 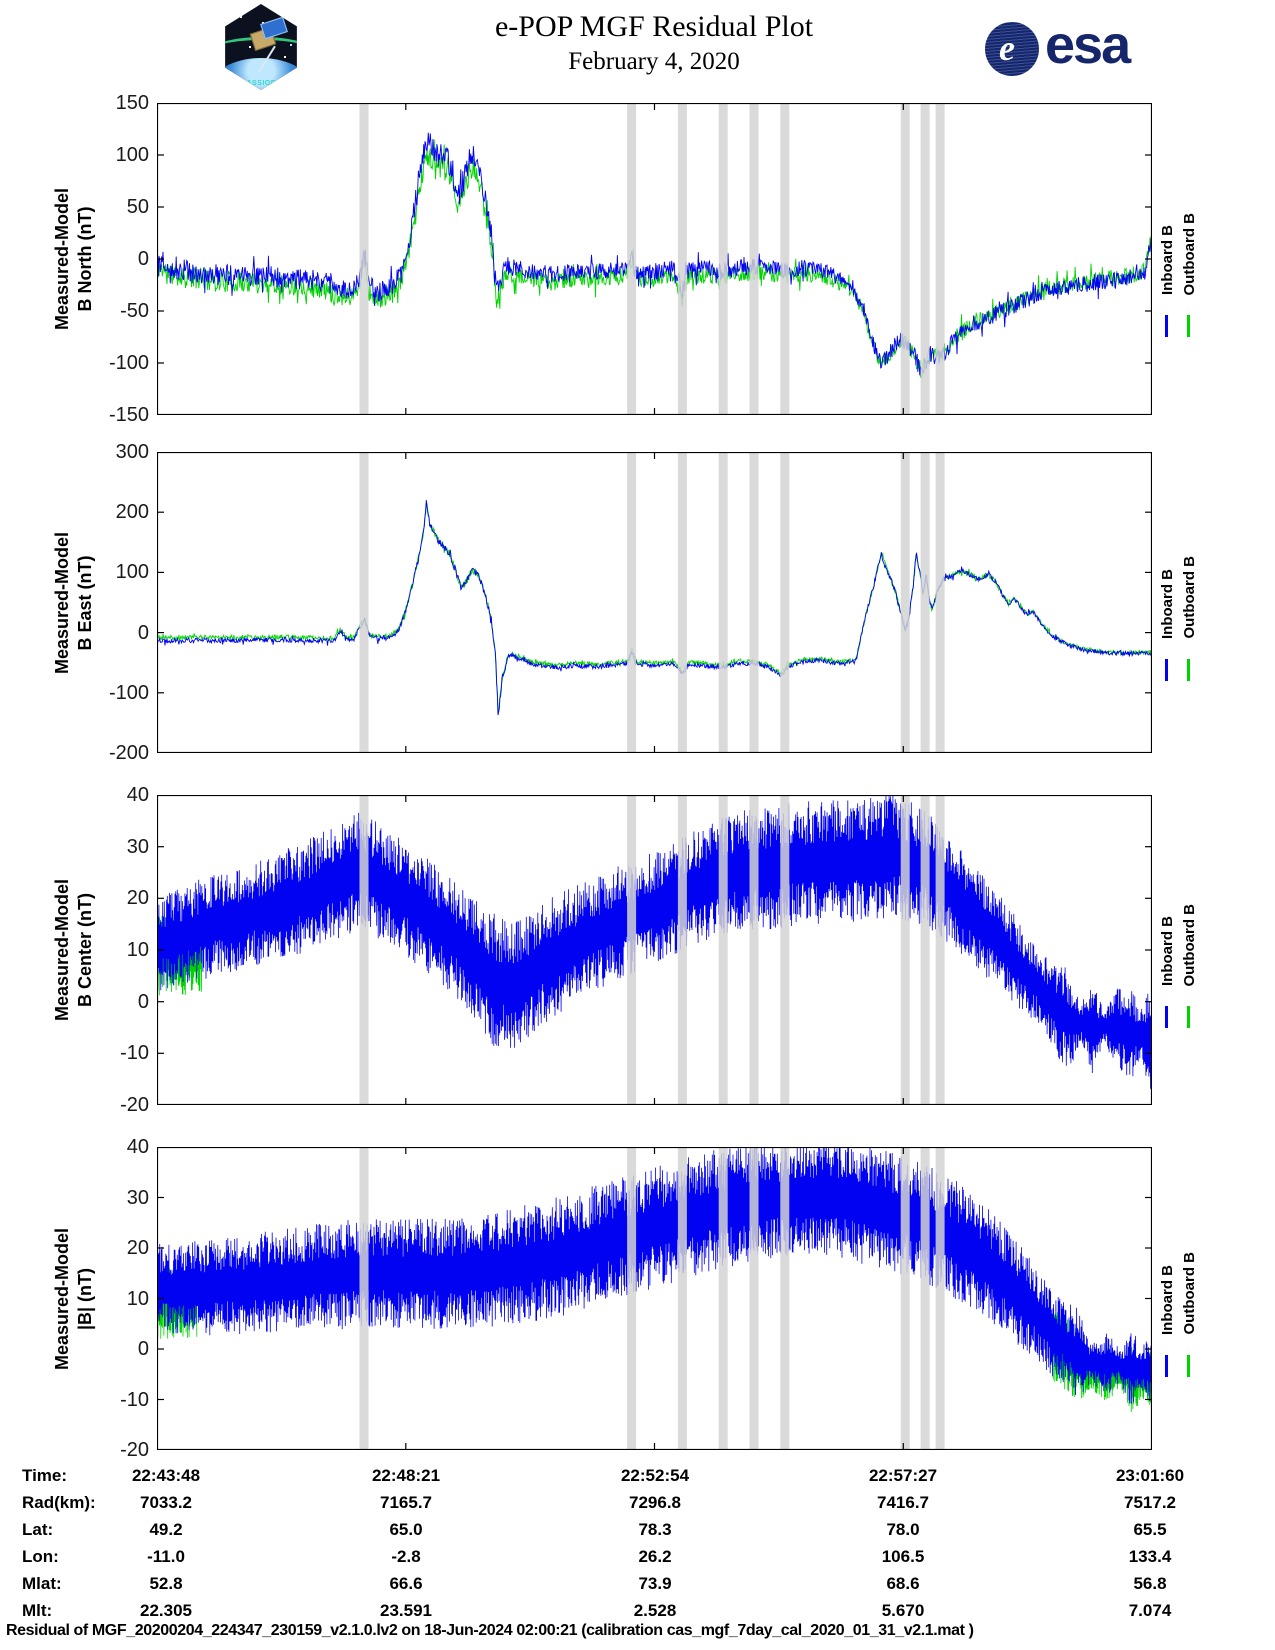 I want to click on y-tick-label: -150, so click(x=128, y=415).